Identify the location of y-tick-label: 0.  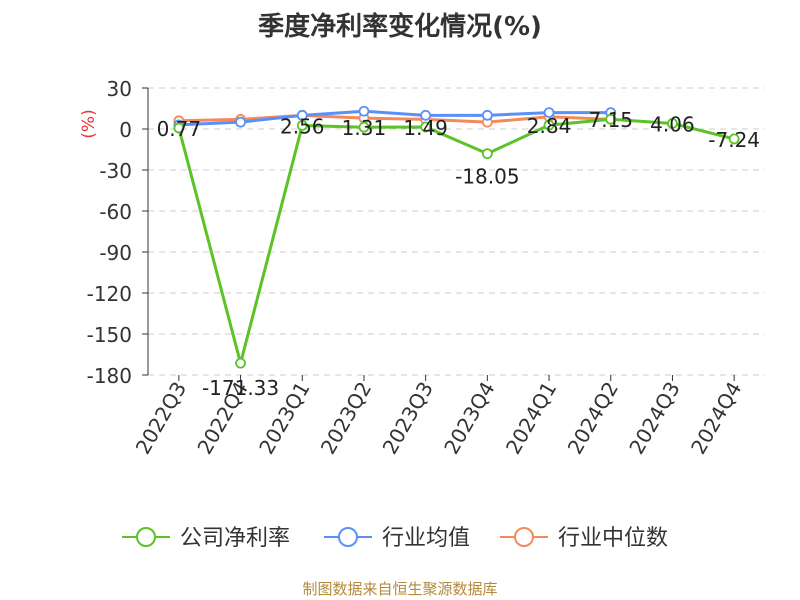
(125, 130).